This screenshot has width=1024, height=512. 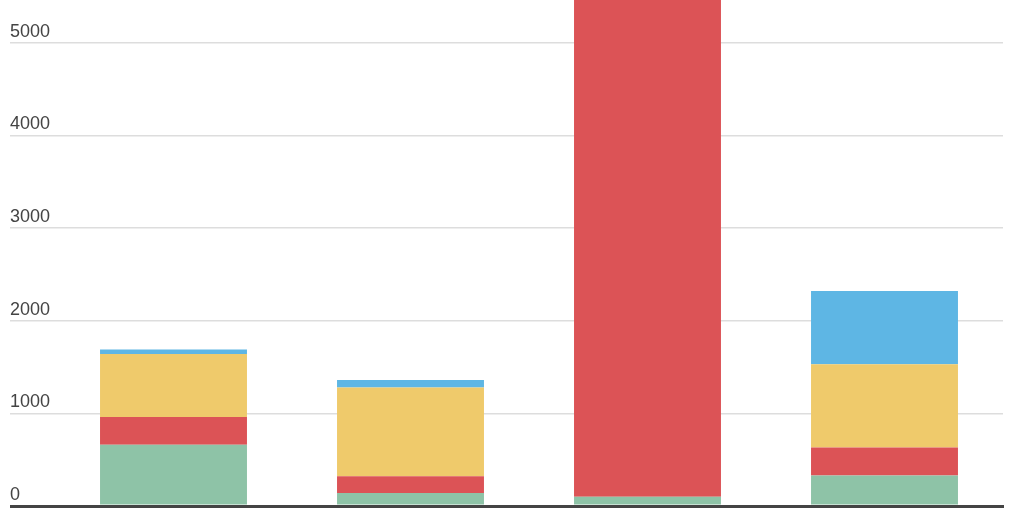 What do you see at coordinates (30, 401) in the screenshot?
I see `y-tick-label: 1000` at bounding box center [30, 401].